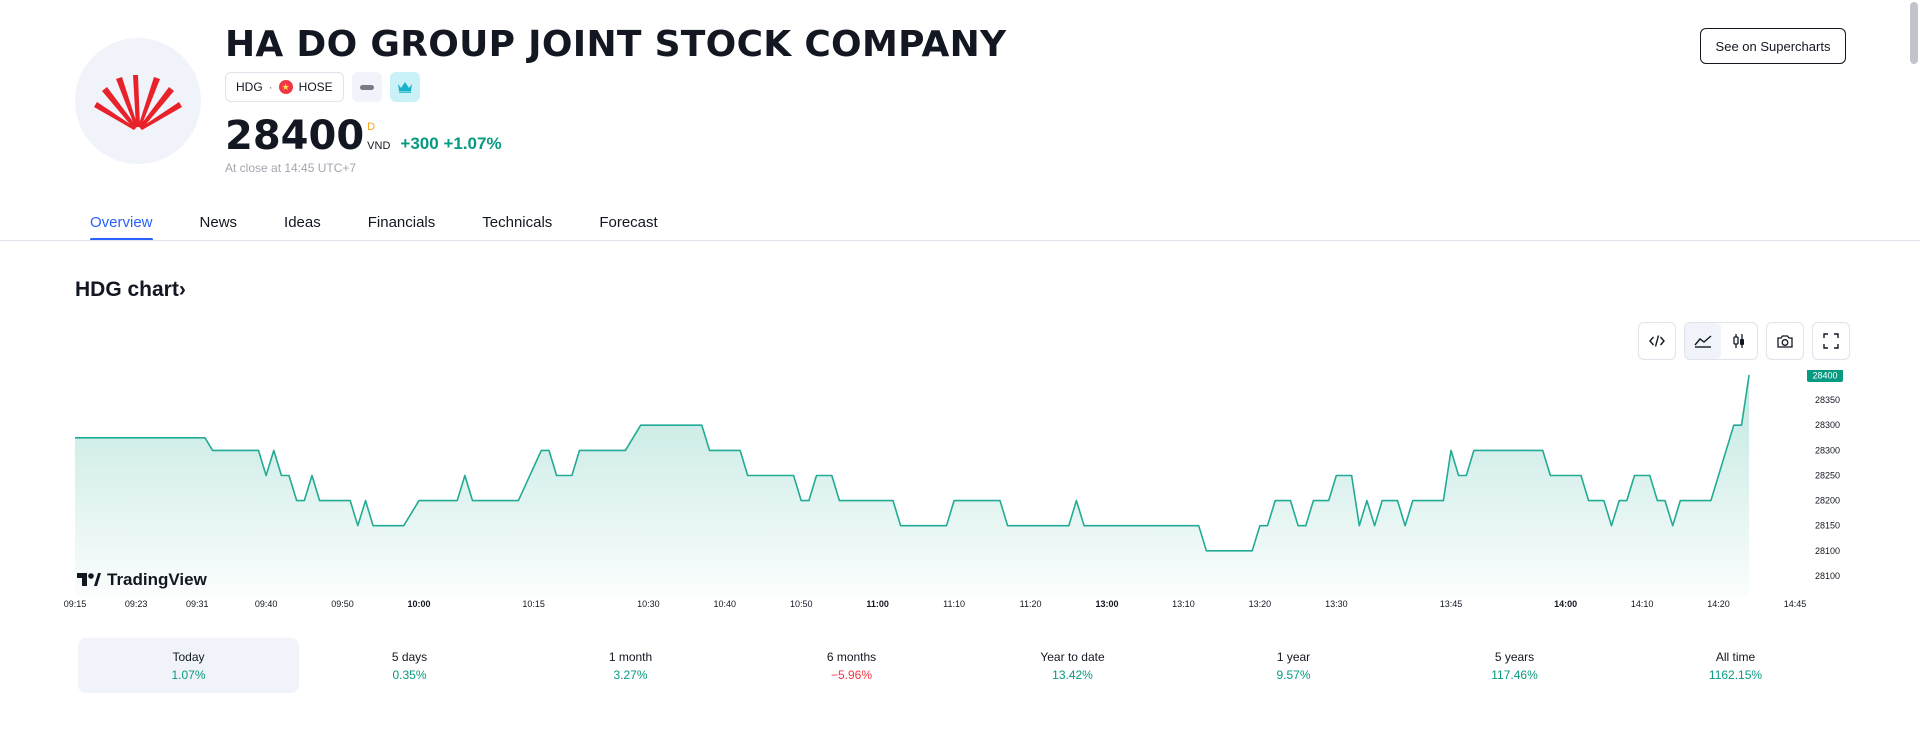 This screenshot has height=748, width=1920. What do you see at coordinates (1293, 656) in the screenshot?
I see `period-label: 1 year` at bounding box center [1293, 656].